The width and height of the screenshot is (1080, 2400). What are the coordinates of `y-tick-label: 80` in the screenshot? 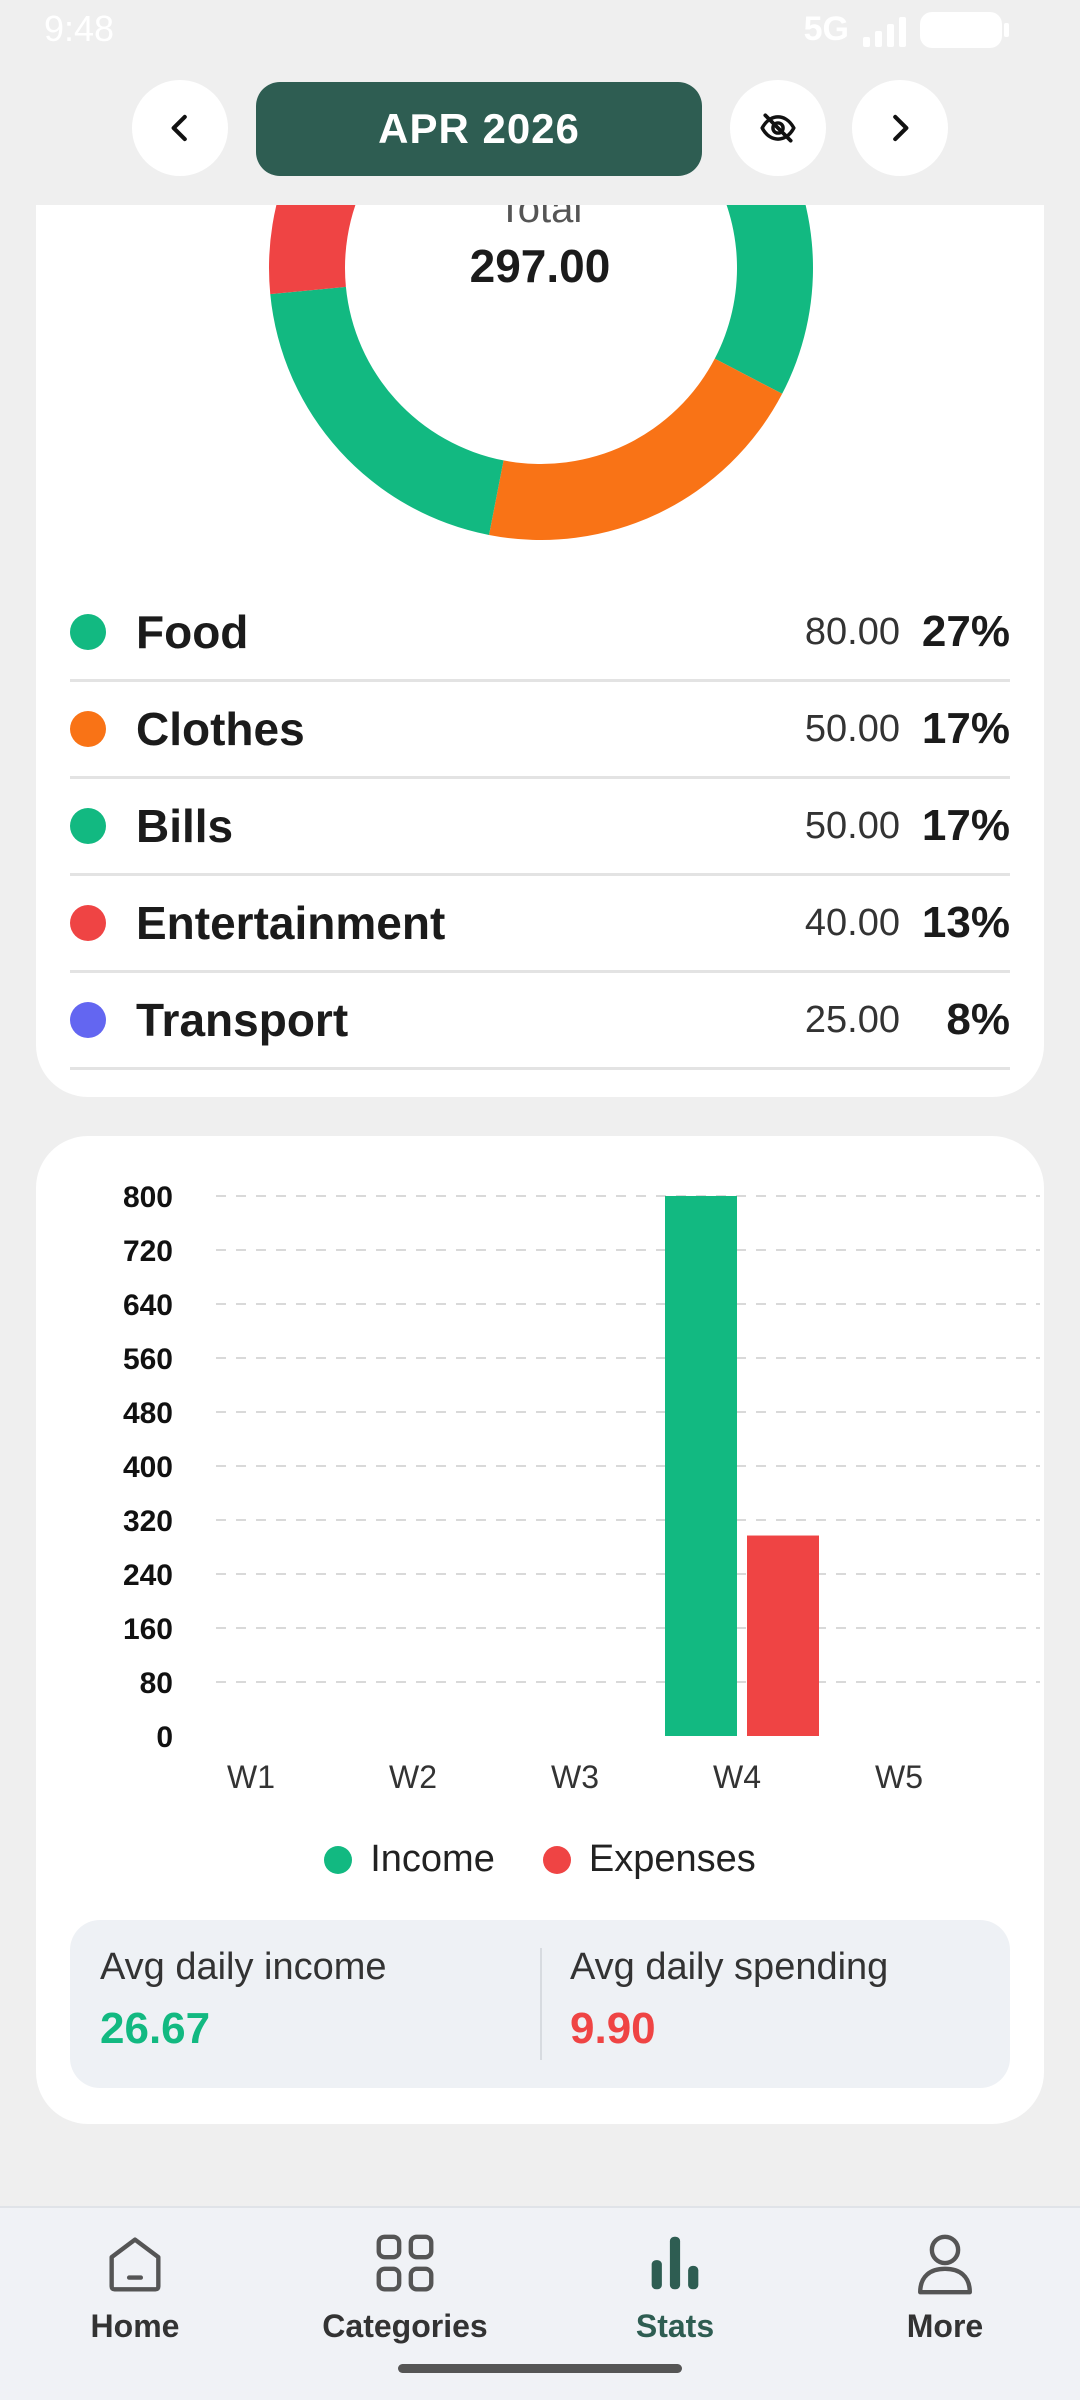 It's located at (156, 1683).